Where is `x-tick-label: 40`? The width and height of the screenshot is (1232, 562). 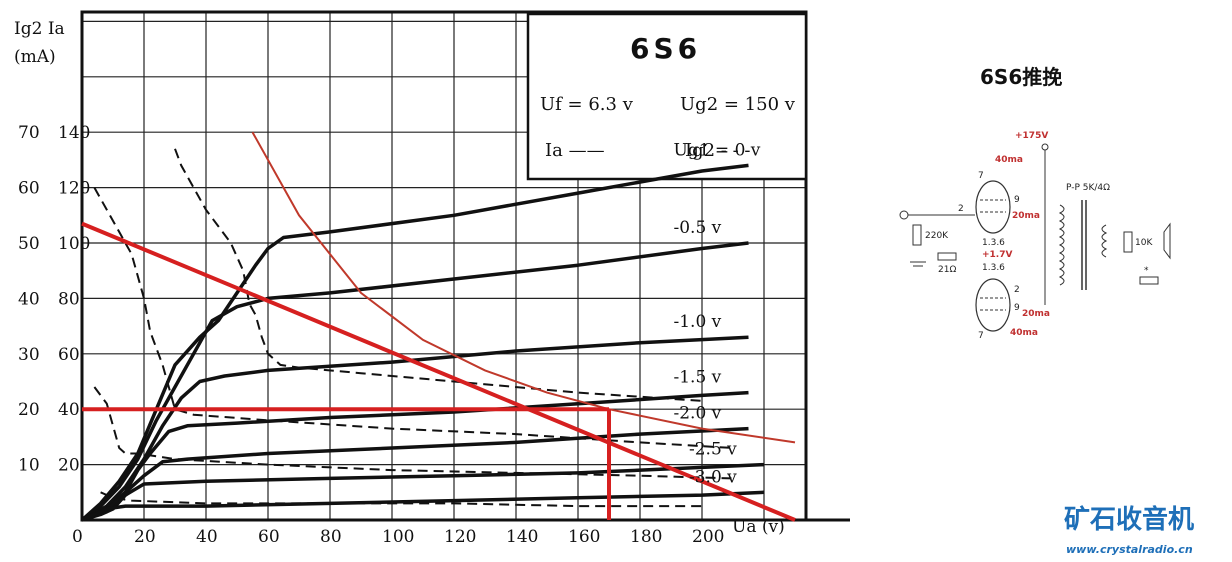 x-tick-label: 40 is located at coordinates (207, 537).